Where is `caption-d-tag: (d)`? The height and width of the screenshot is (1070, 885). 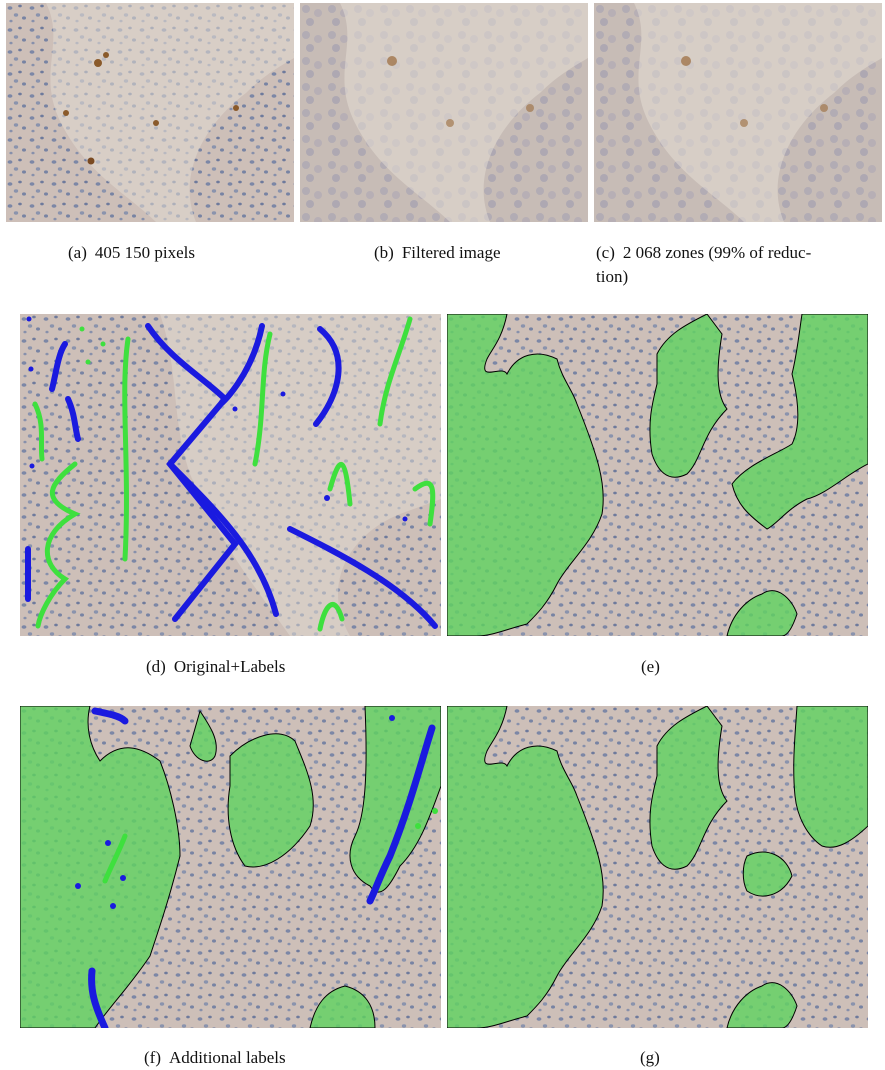 caption-d-tag: (d) is located at coordinates (156, 666).